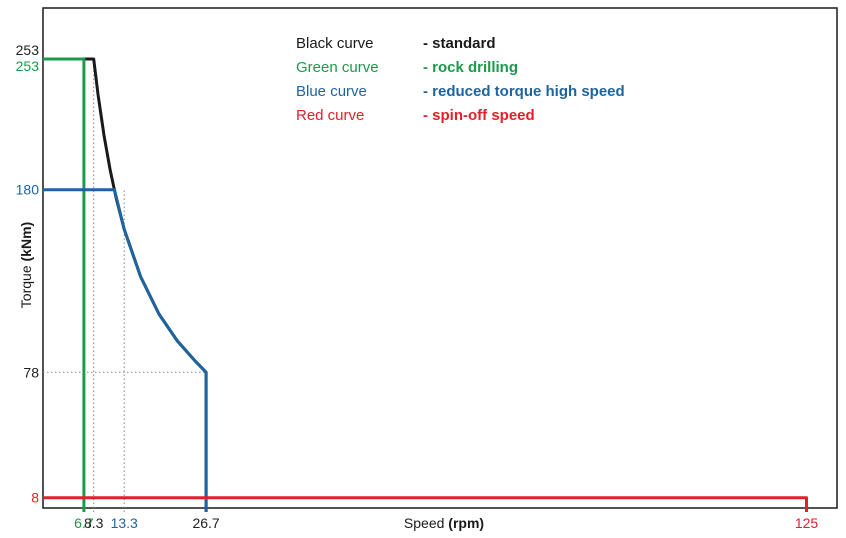 Image resolution: width=846 pixels, height=538 pixels. I want to click on x-tick-label-1: 8.3, so click(94, 523).